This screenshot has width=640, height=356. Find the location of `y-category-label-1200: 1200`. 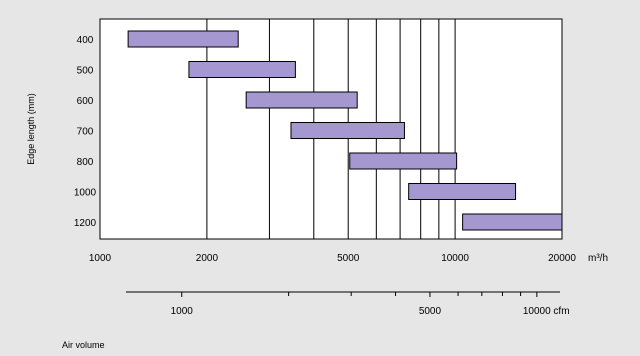

y-category-label-1200: 1200 is located at coordinates (85, 223).